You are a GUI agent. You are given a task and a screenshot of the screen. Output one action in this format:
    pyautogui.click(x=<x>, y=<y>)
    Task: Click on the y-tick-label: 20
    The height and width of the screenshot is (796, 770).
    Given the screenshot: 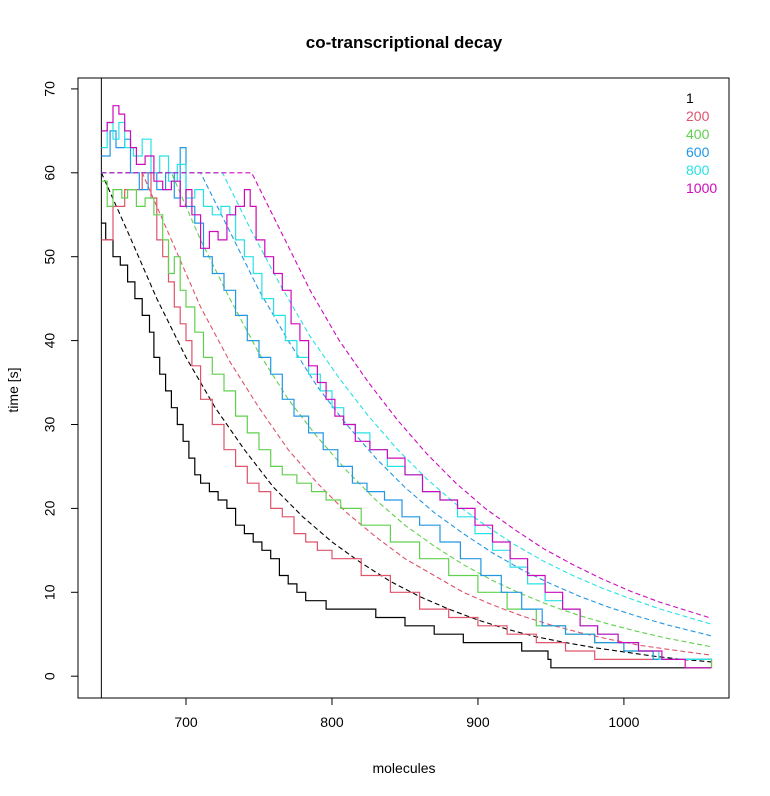 What is the action you would take?
    pyautogui.click(x=50, y=508)
    